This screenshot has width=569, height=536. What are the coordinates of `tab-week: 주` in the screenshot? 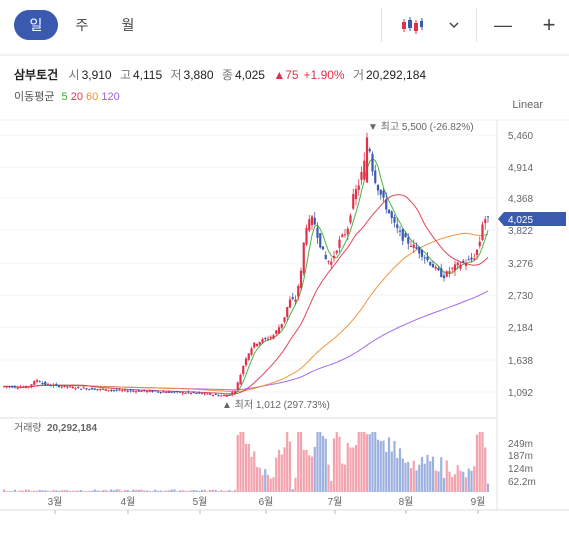 It's located at (82, 25).